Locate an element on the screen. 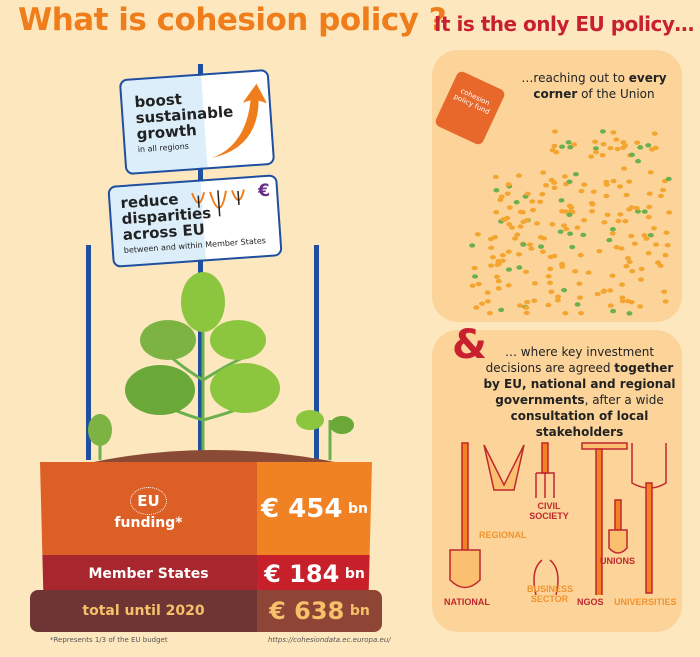 This screenshot has width=700, height=657. pitchfork-icon is located at coordinates (649, 466).